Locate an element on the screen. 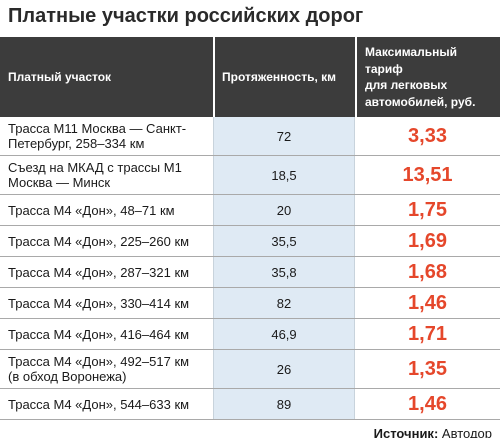 This screenshot has width=500, height=438. table-row: Трасса М4 «Дон», 225–260 км 35,5 1,69 is located at coordinates (250, 241).